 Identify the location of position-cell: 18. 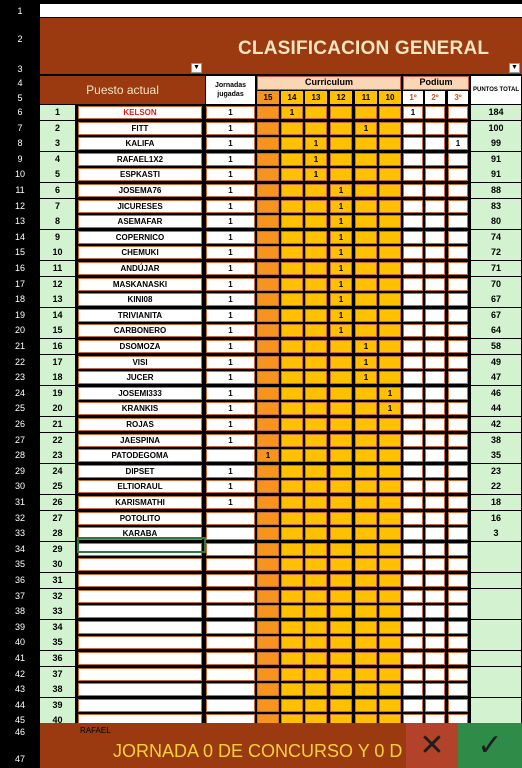
(57, 378).